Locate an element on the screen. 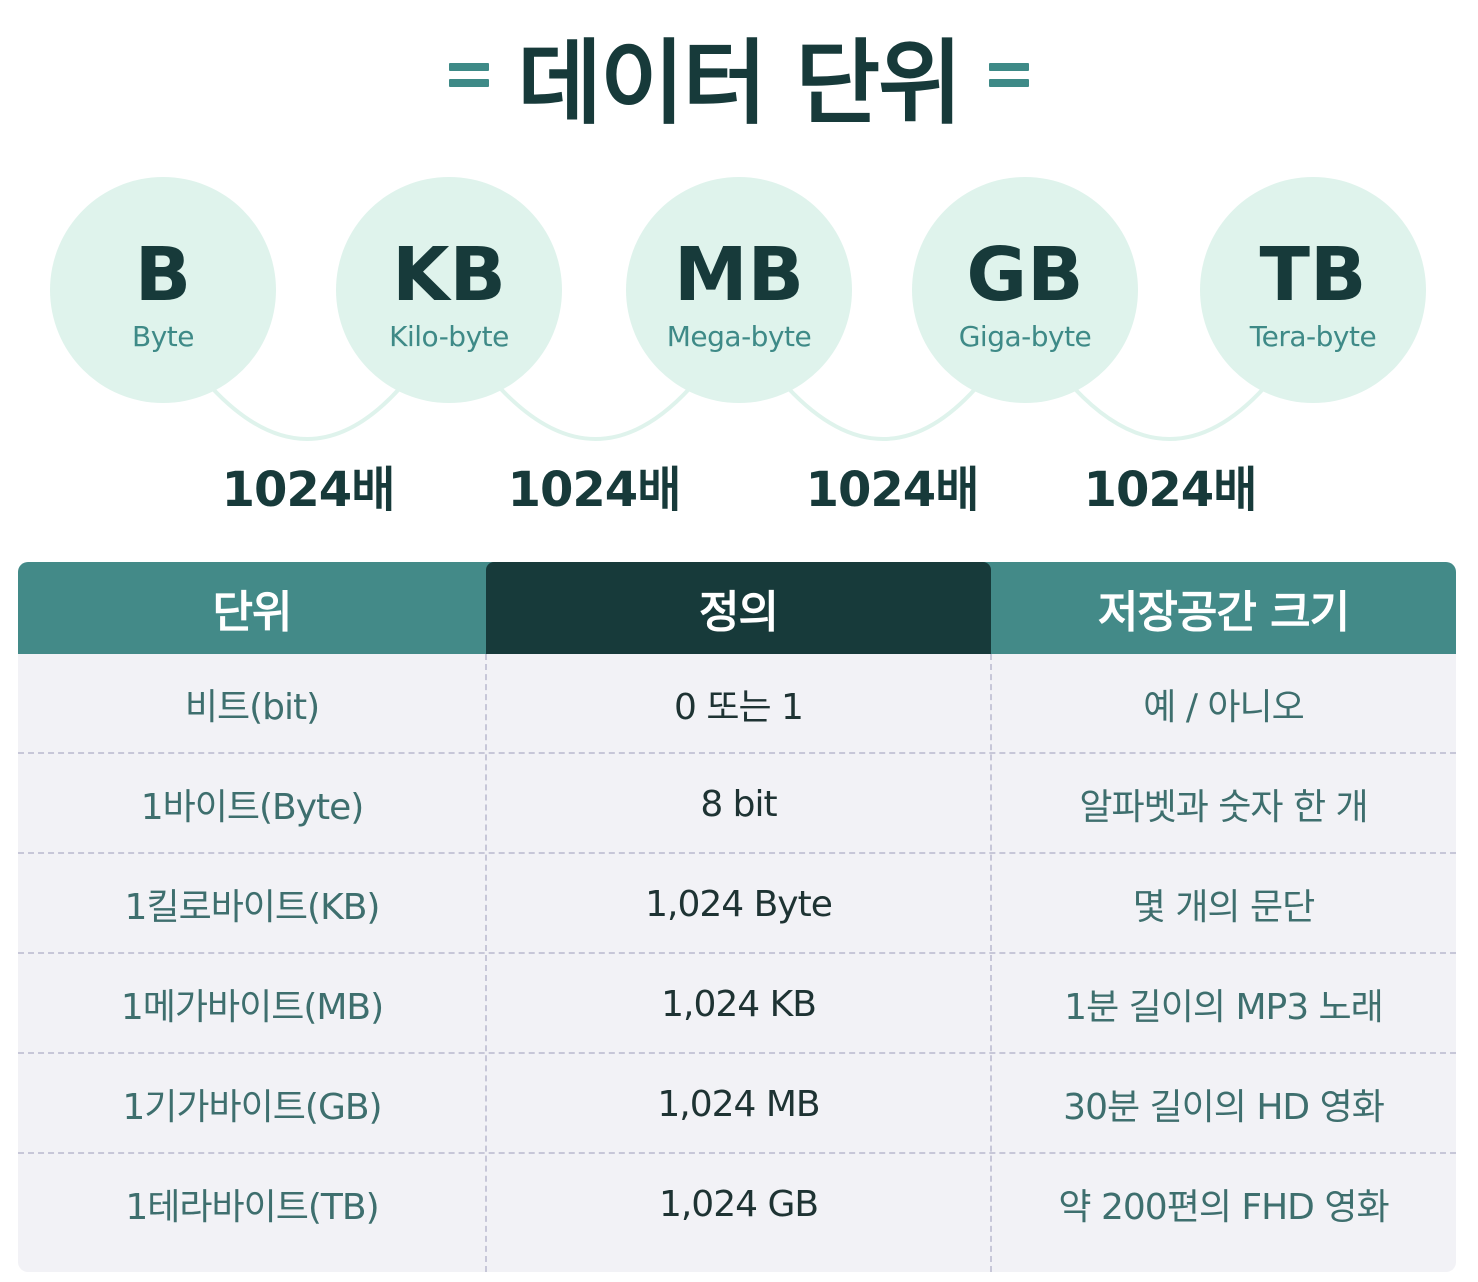 Image resolution: width=1478 pixels, height=1282 pixels. unit-abbr: GB is located at coordinates (1025, 274).